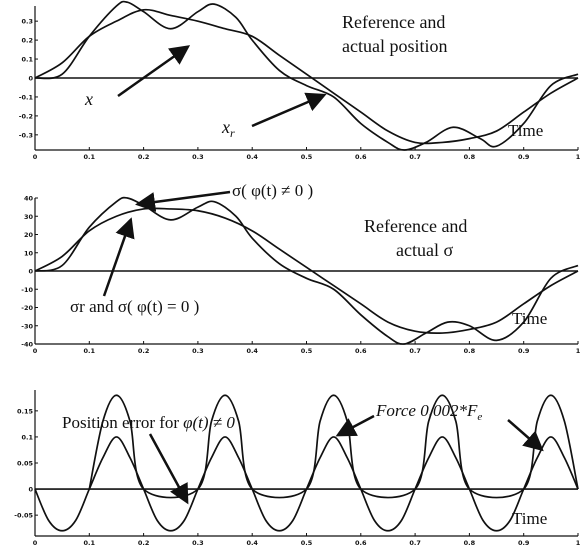 Image resolution: width=586 pixels, height=556 pixels. Describe the element at coordinates (118, 257) in the screenshot. I see `p2-arrow-bottom` at that location.